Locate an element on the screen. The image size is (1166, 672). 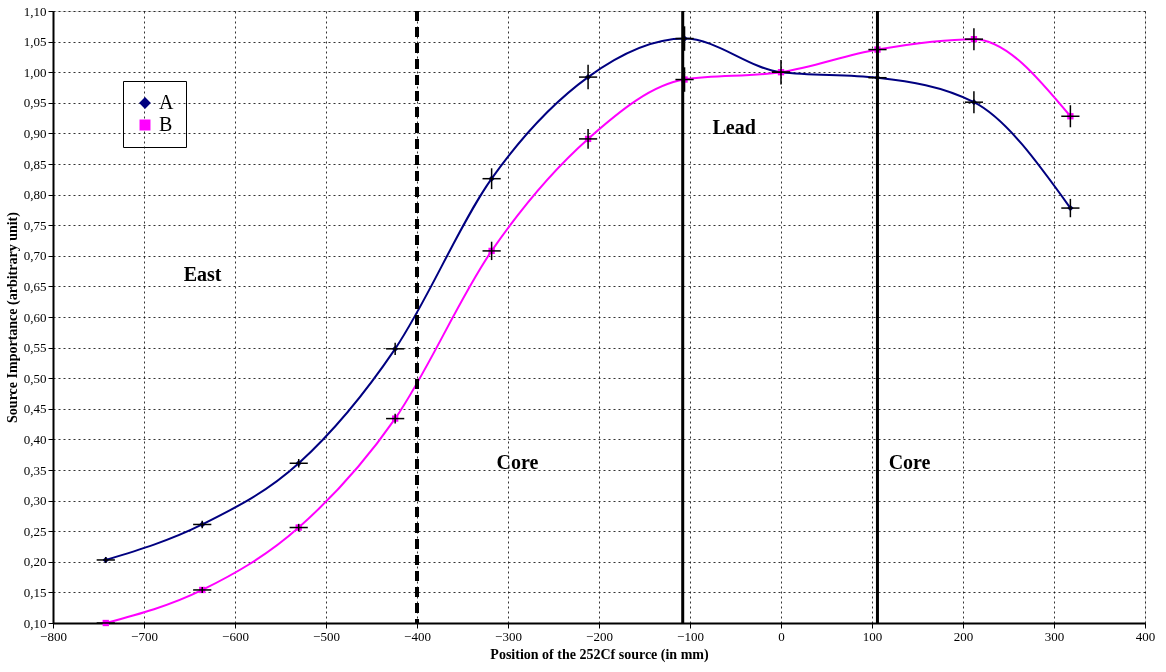
x-tick-label: −800 is located at coordinates (53, 636).